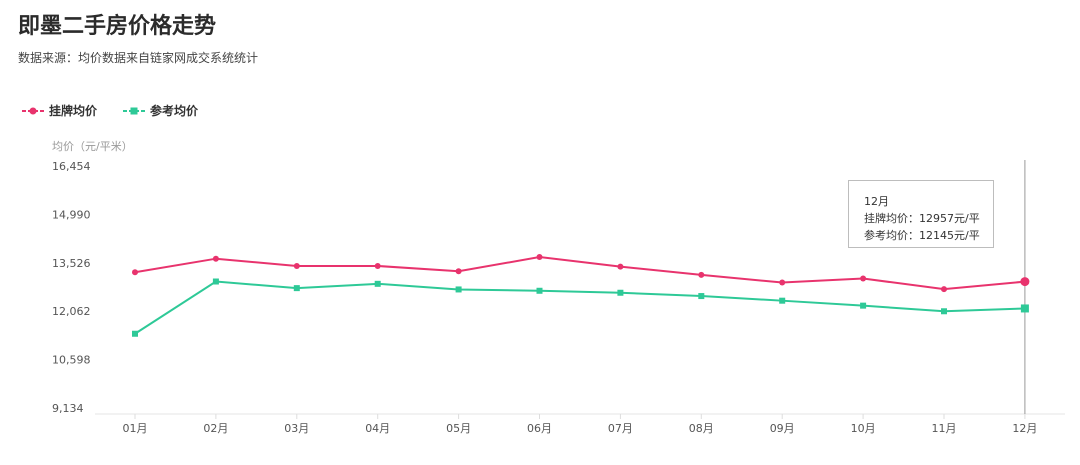 This screenshot has height=465, width=1080. Describe the element at coordinates (782, 428) in the screenshot. I see `x-tick-label: 09月` at that location.